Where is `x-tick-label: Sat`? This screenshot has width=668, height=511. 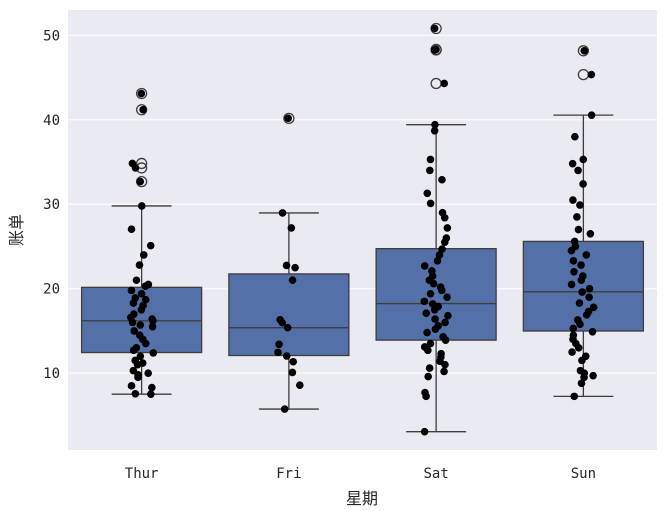 x-tick-label: Sat is located at coordinates (435, 474).